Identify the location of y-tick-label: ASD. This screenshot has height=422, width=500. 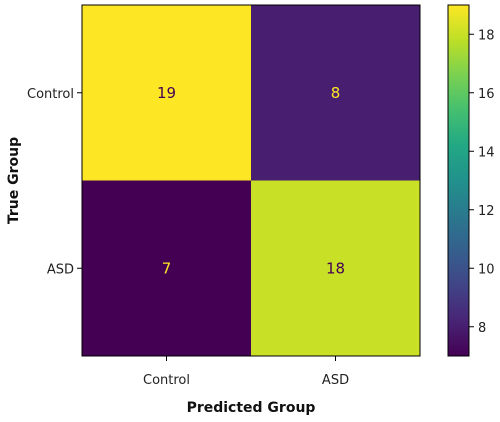
(60, 269).